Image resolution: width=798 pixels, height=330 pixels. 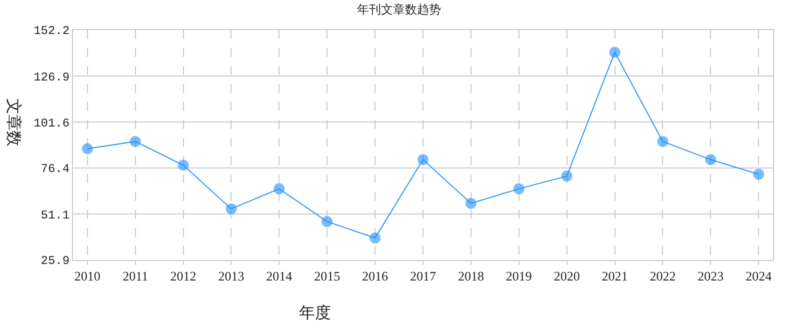 I want to click on x-tick-label: 2021, so click(x=615, y=276).